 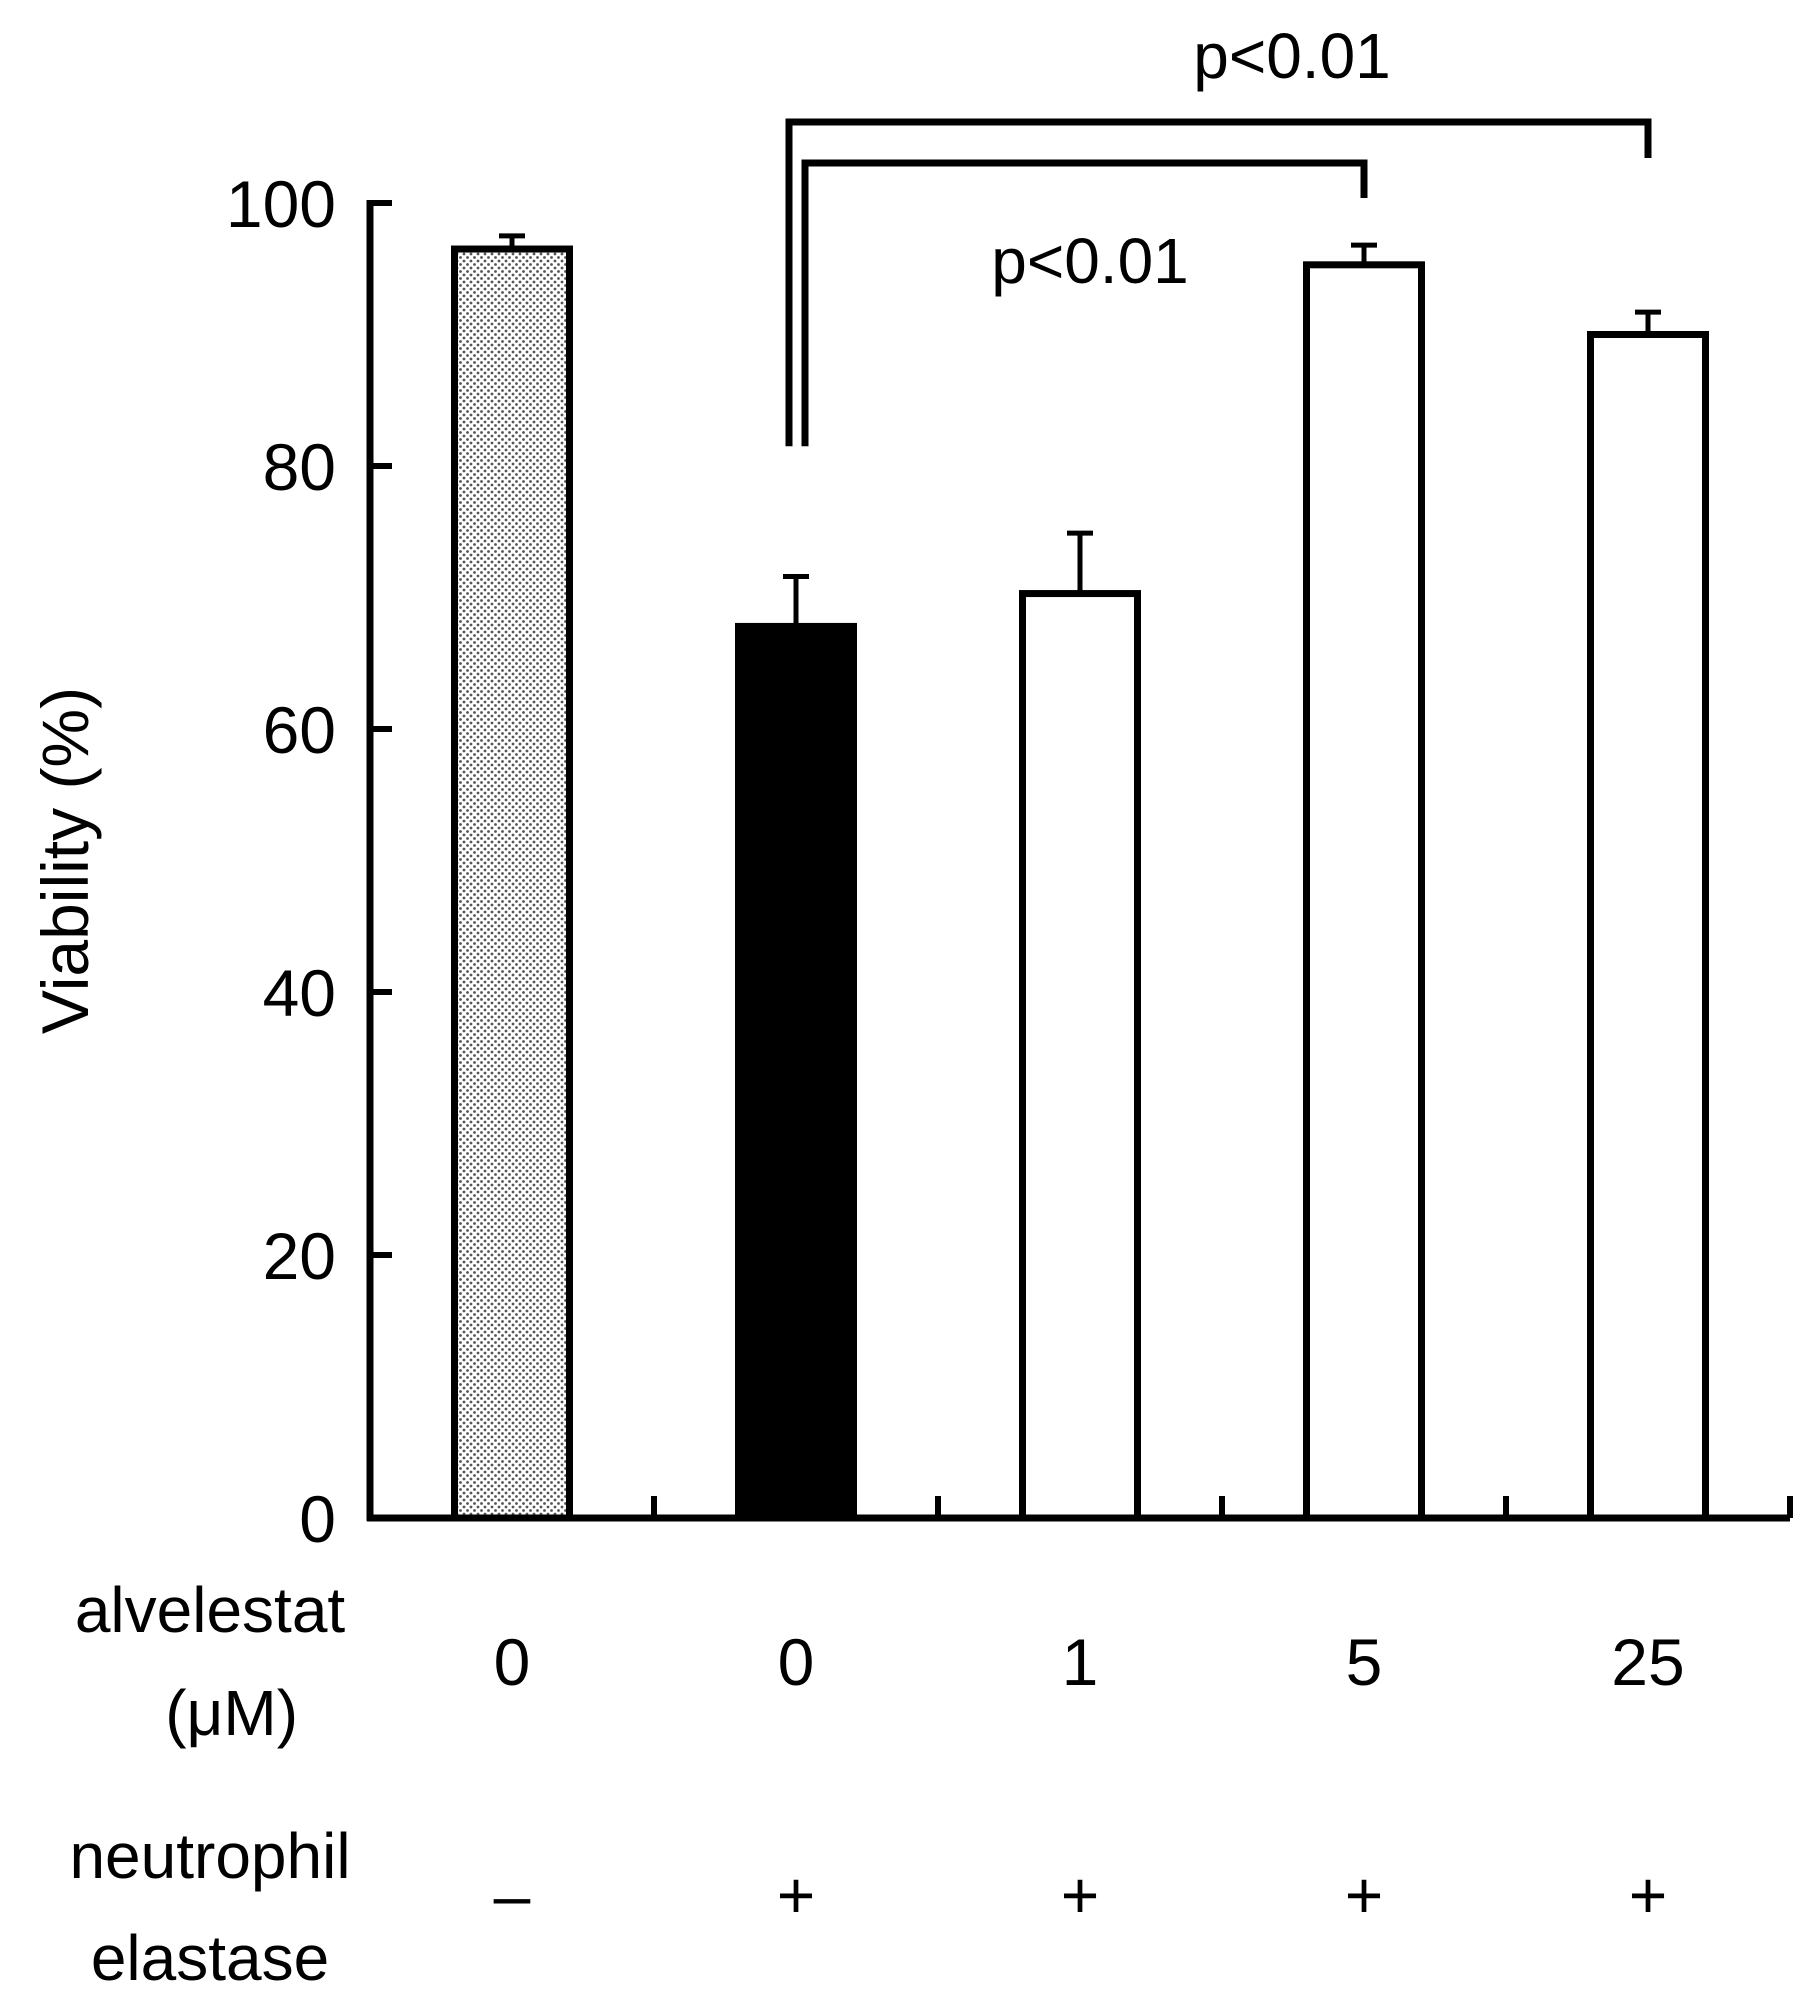 What do you see at coordinates (299, 730) in the screenshot?
I see `y-tick-label: 60` at bounding box center [299, 730].